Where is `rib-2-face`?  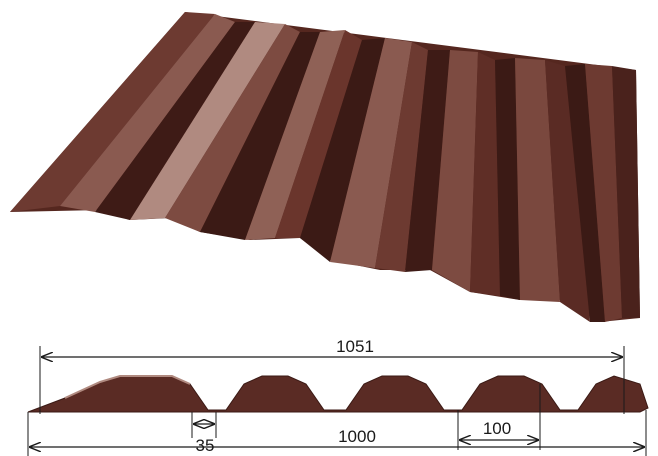
rib-2-face is located at coordinates (232, 128).